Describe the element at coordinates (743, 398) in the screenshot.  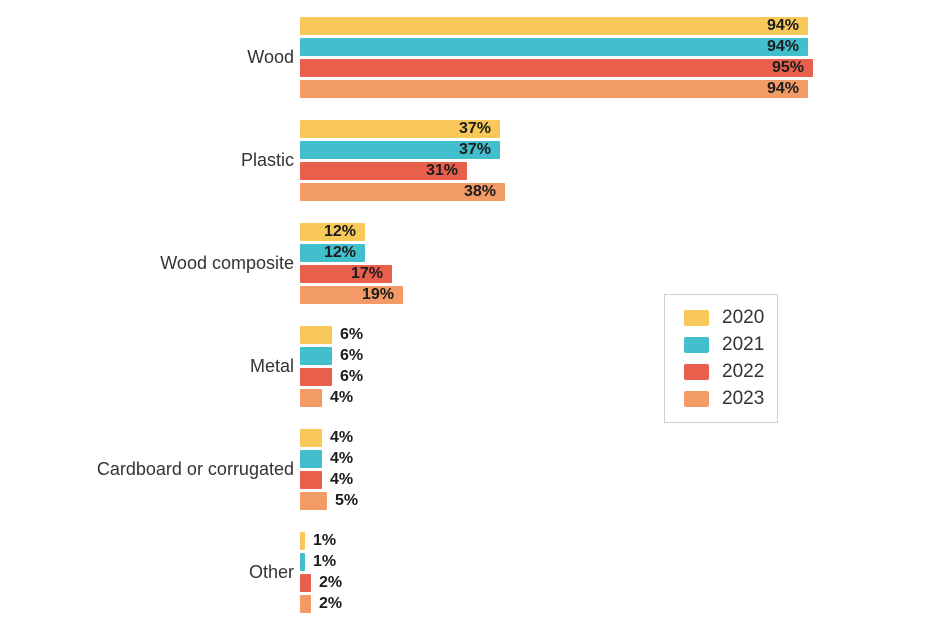
I see `legend-label: 2023` at that location.